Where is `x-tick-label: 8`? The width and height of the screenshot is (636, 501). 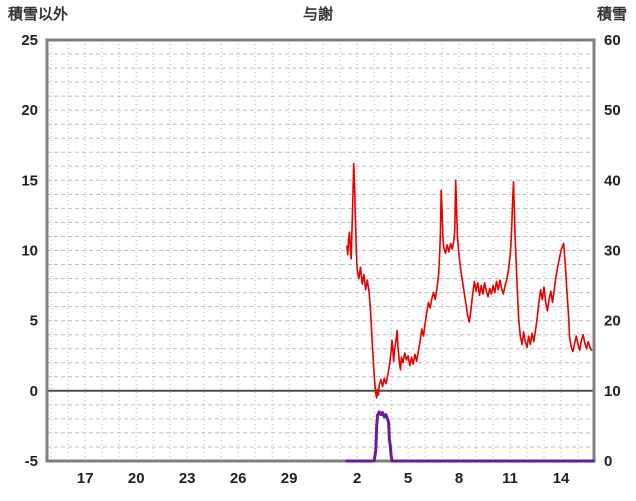
x-tick-label: 8 is located at coordinates (459, 478).